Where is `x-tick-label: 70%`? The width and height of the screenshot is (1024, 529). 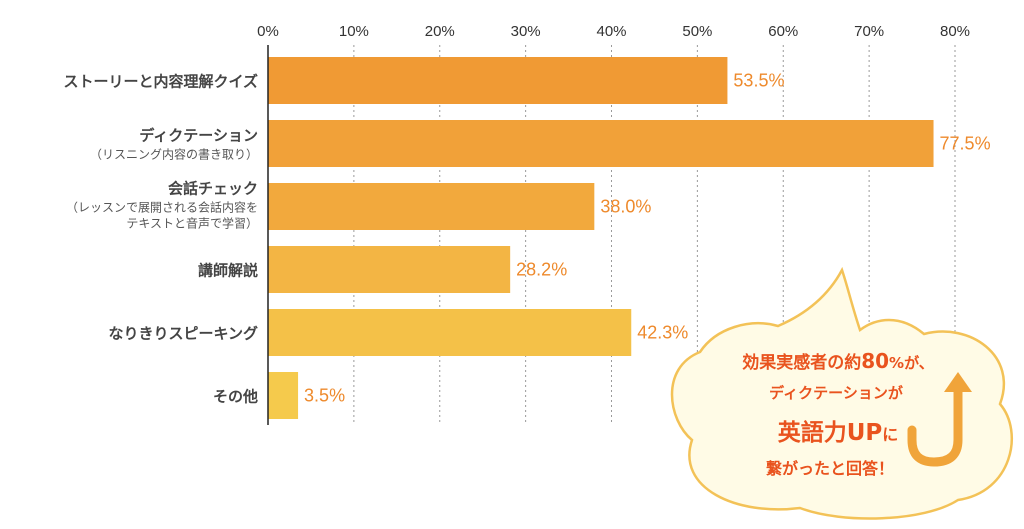 x-tick-label: 70% is located at coordinates (869, 31).